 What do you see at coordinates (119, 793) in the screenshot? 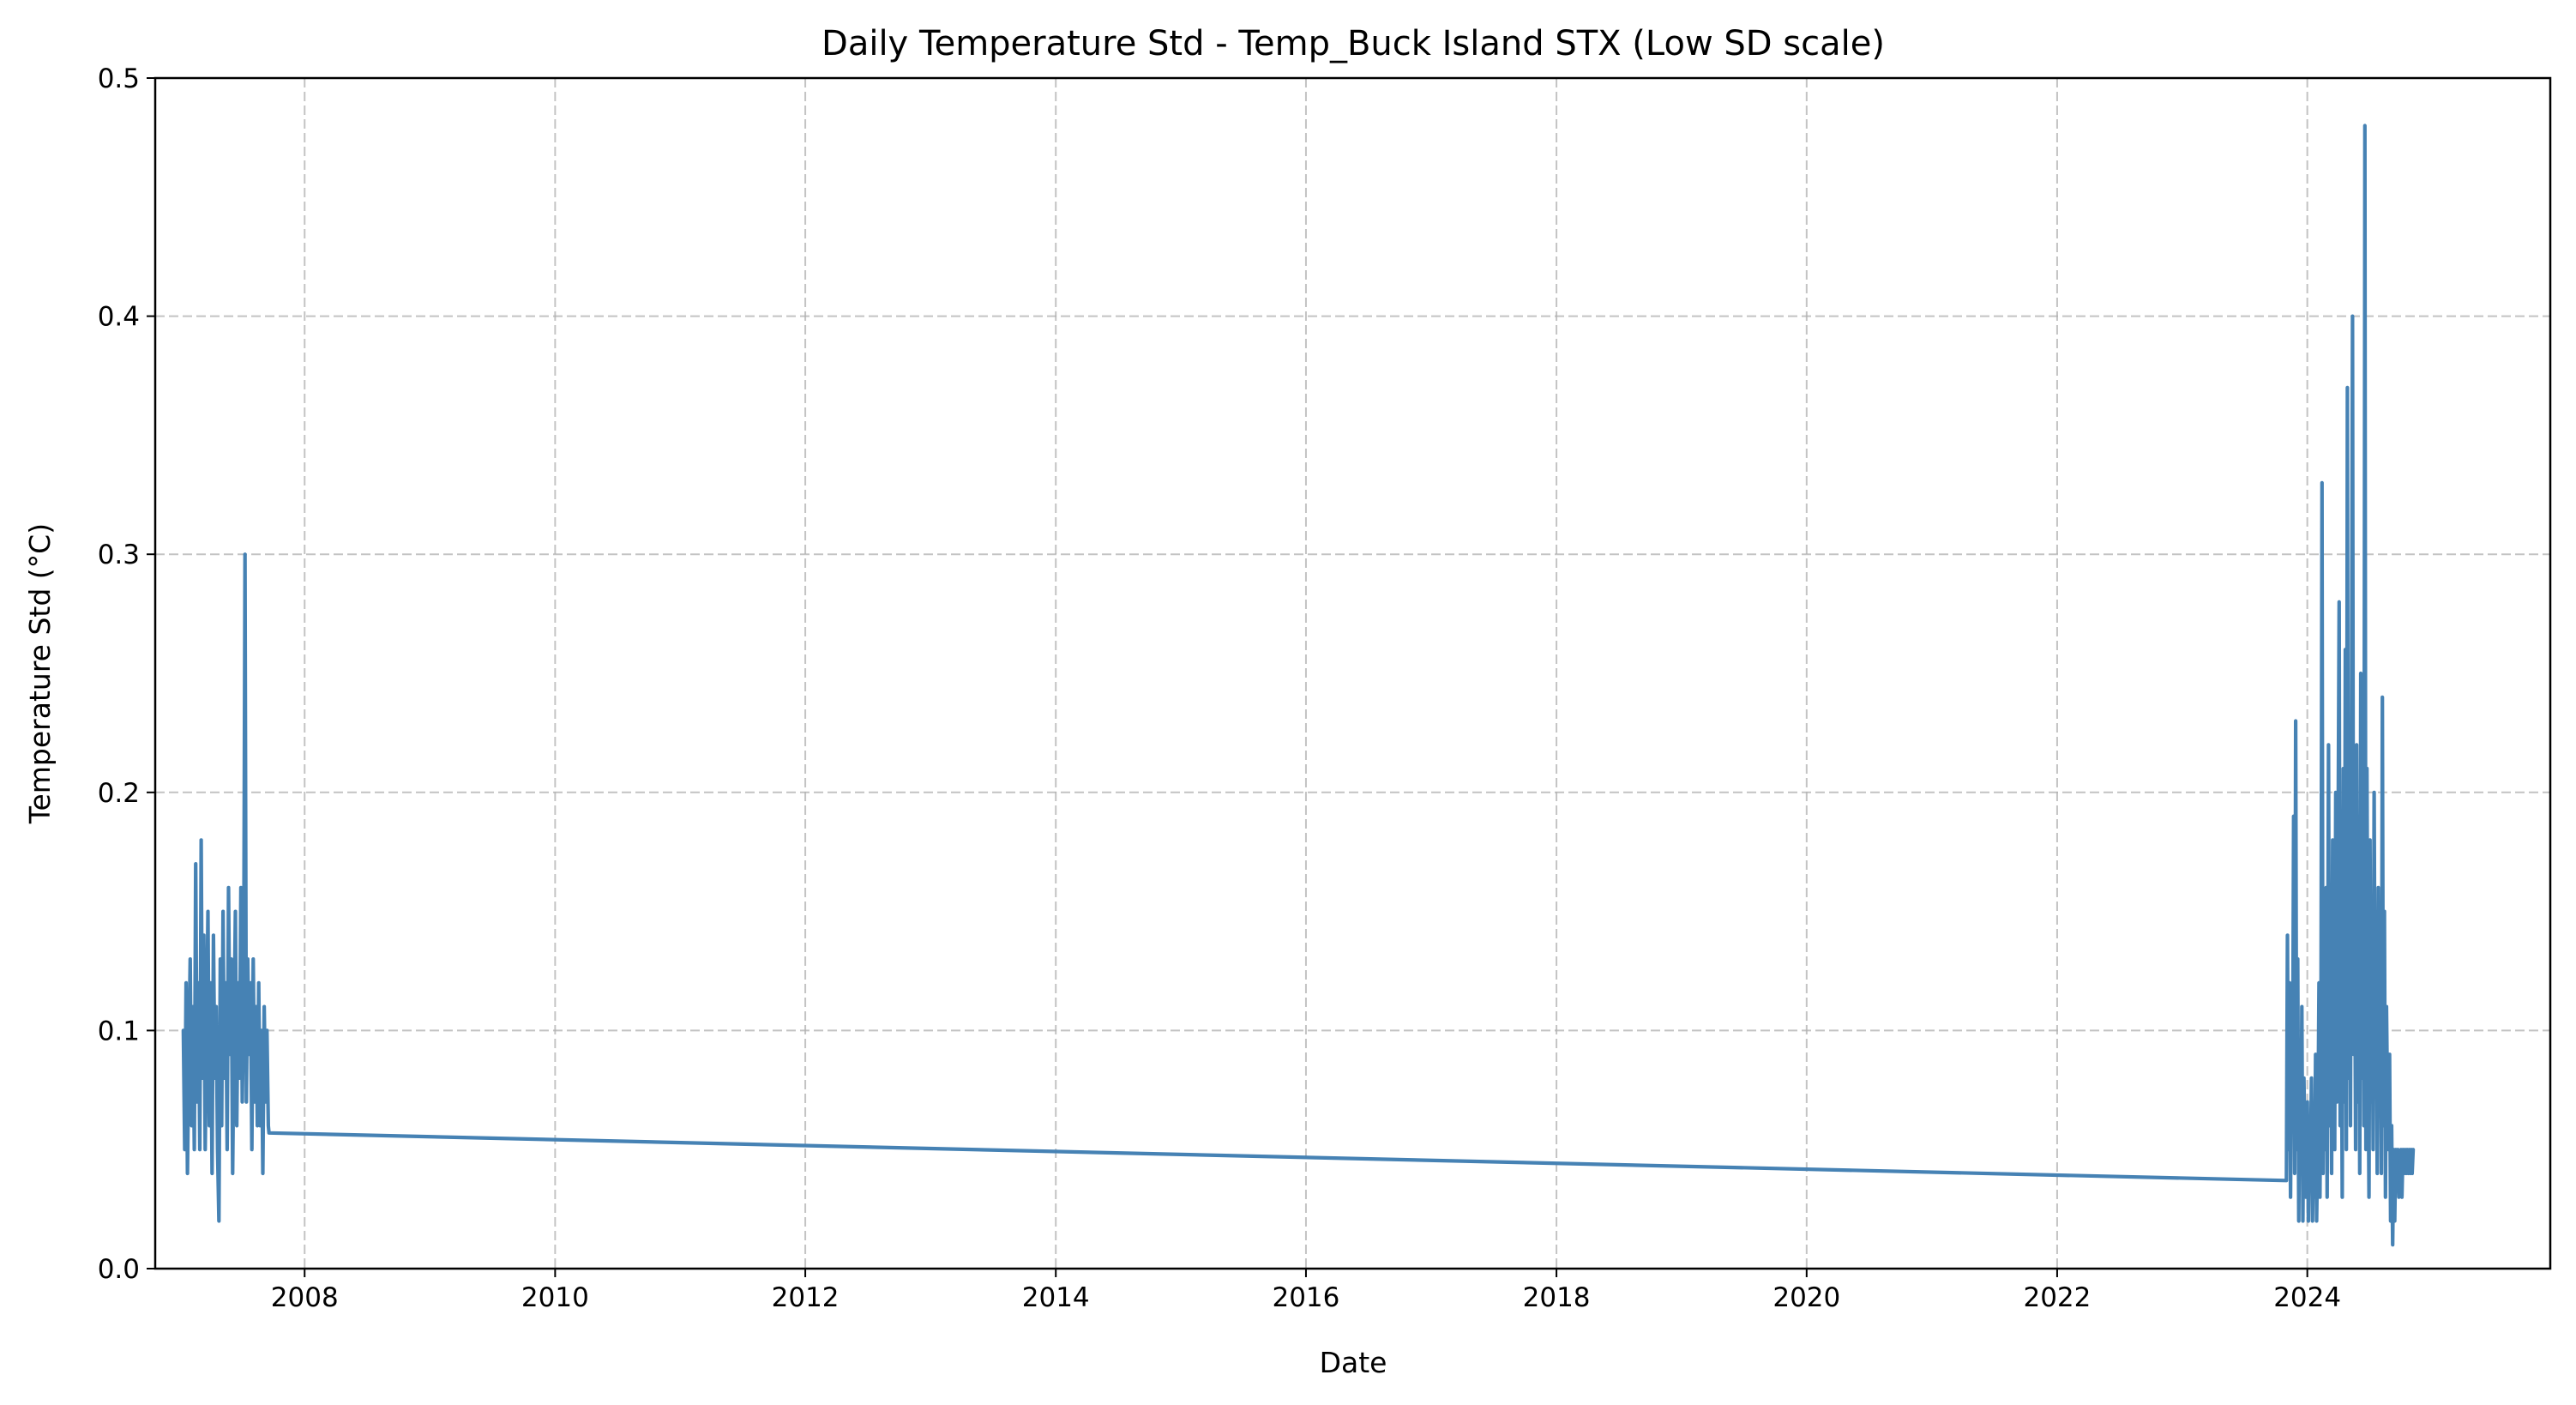
I see `y-tick-label: 0.2` at bounding box center [119, 793].